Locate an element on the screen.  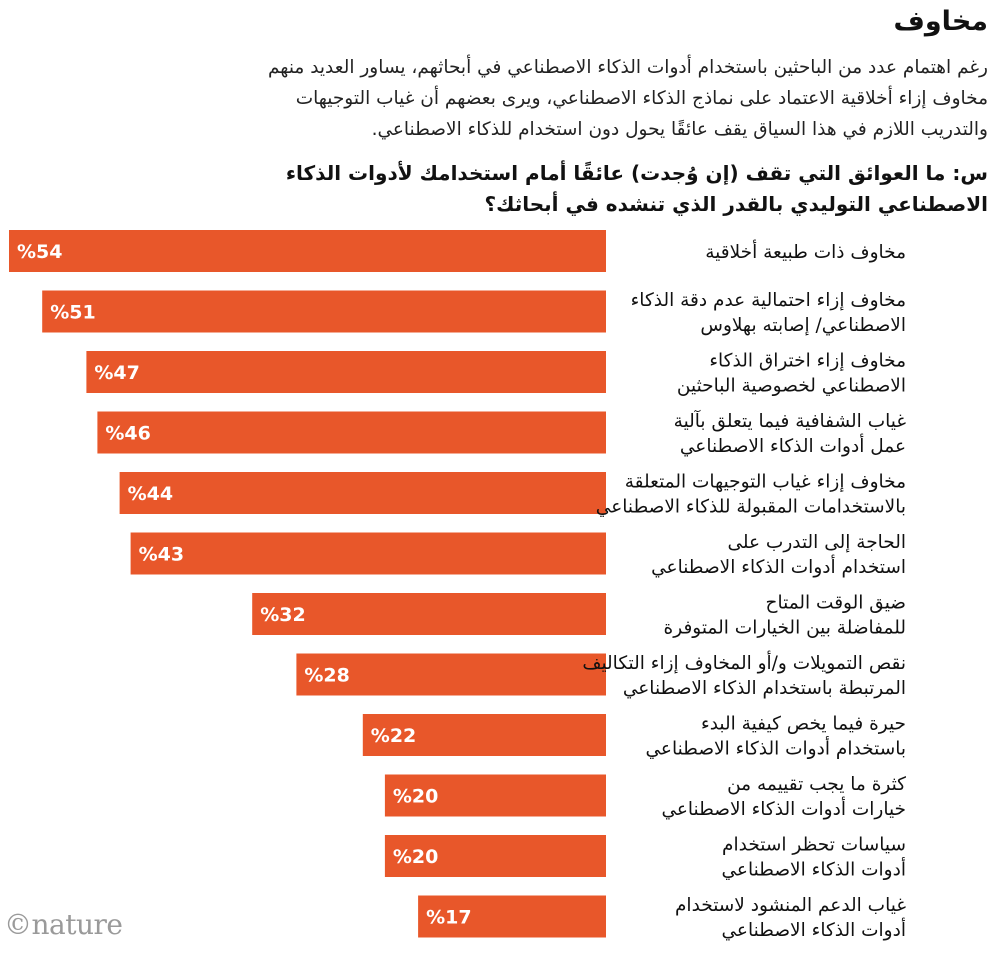
category-label: مخاوف ذات طبيعة أخلاقية is located at coordinates (805, 251).